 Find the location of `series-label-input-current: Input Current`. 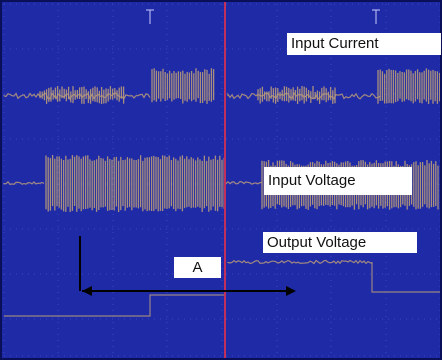

series-label-input-current: Input Current is located at coordinates (364, 44).